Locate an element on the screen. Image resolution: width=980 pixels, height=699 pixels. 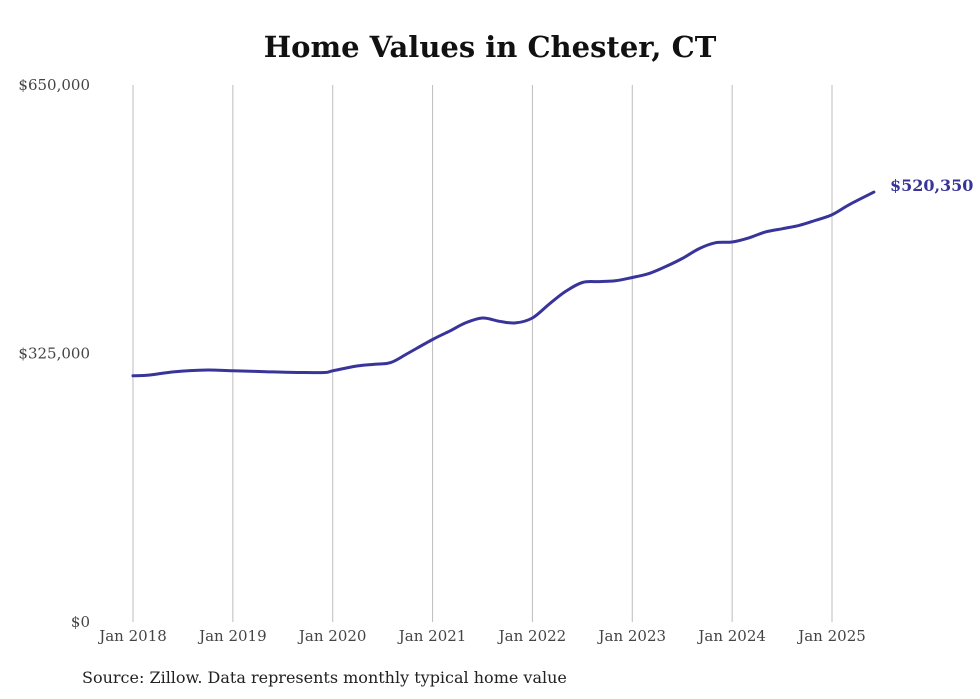
x-tick-label: Jan 2021 is located at coordinates (432, 636).